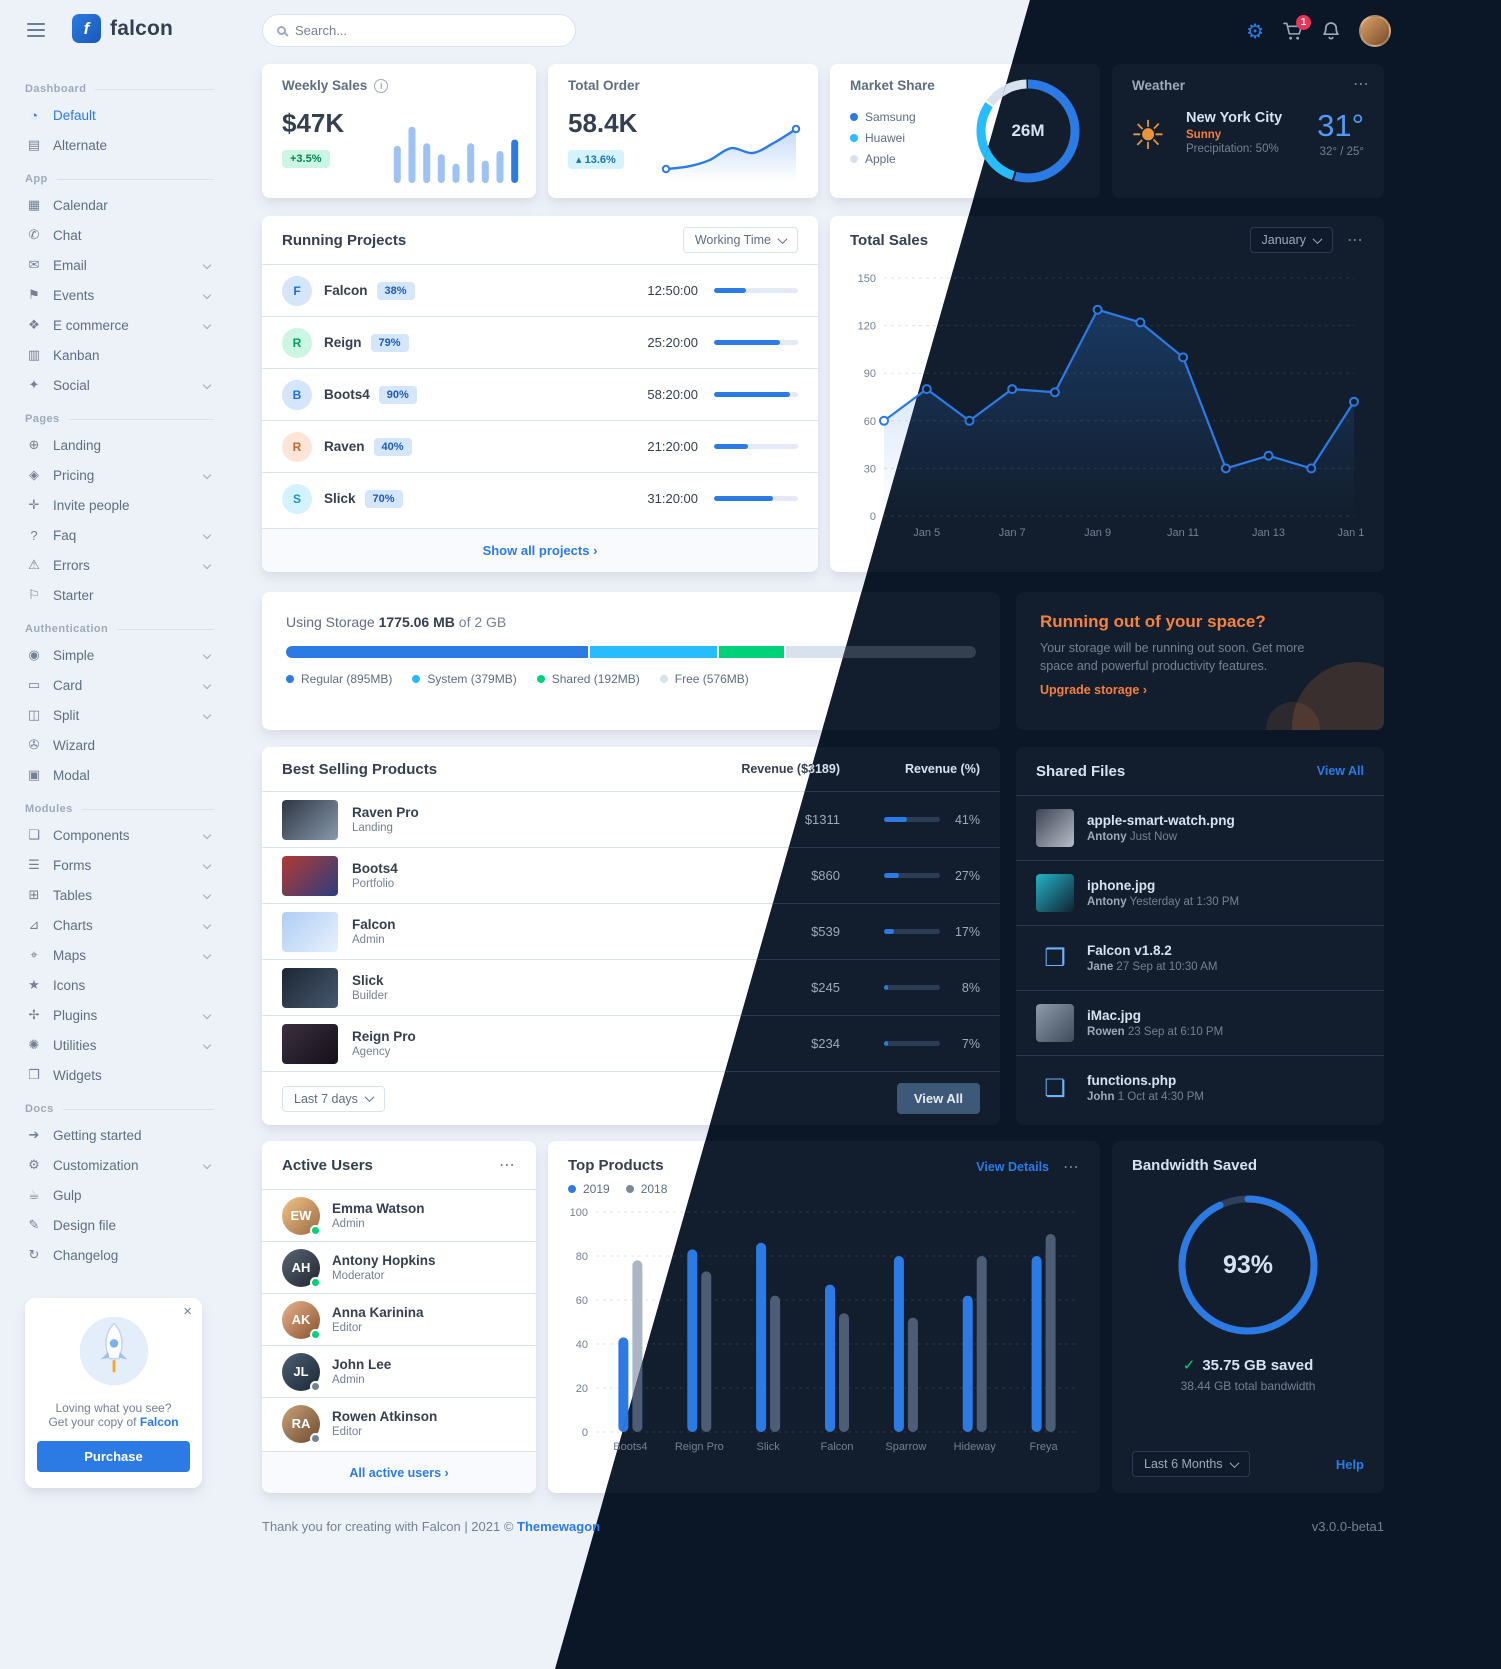 This screenshot has height=1669, width=1501. What do you see at coordinates (854, 138) in the screenshot?
I see `legend-dot-icon` at bounding box center [854, 138].